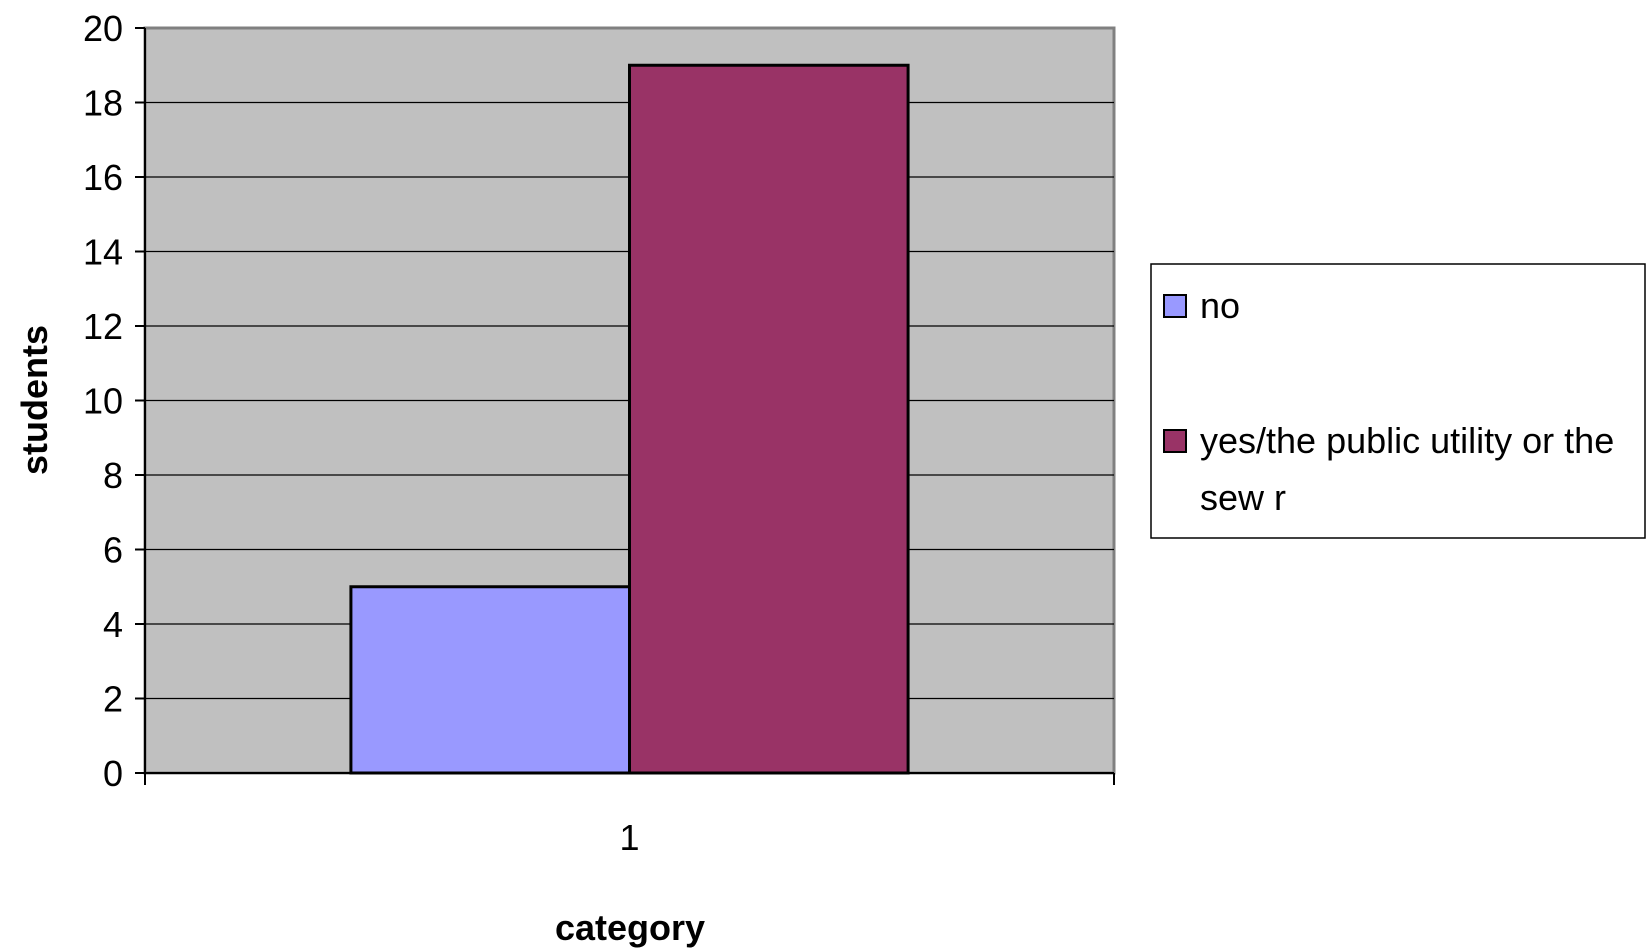 The image size is (1652, 952). What do you see at coordinates (103, 401) in the screenshot?
I see `y-tick-label: 10` at bounding box center [103, 401].